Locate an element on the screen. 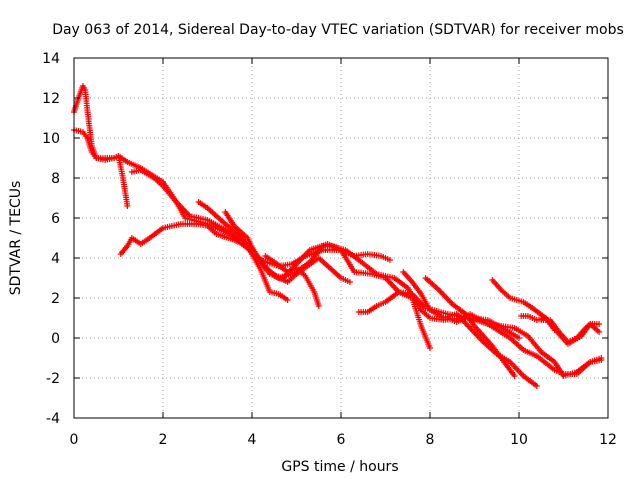 This screenshot has height=480, width=640. y-axis-tick-labels: -4 -2 0 2 4 6 8 10 12 14 is located at coordinates (51, 239).